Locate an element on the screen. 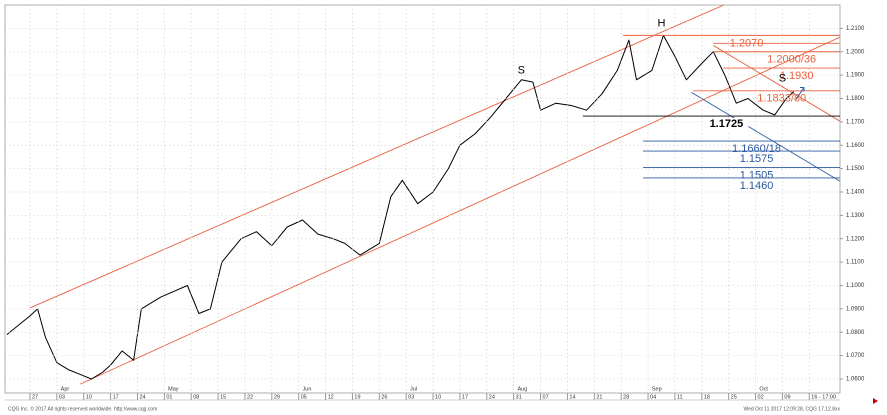 This screenshot has width=887, height=415. y-tick-label: 1.1600 is located at coordinates (855, 146).